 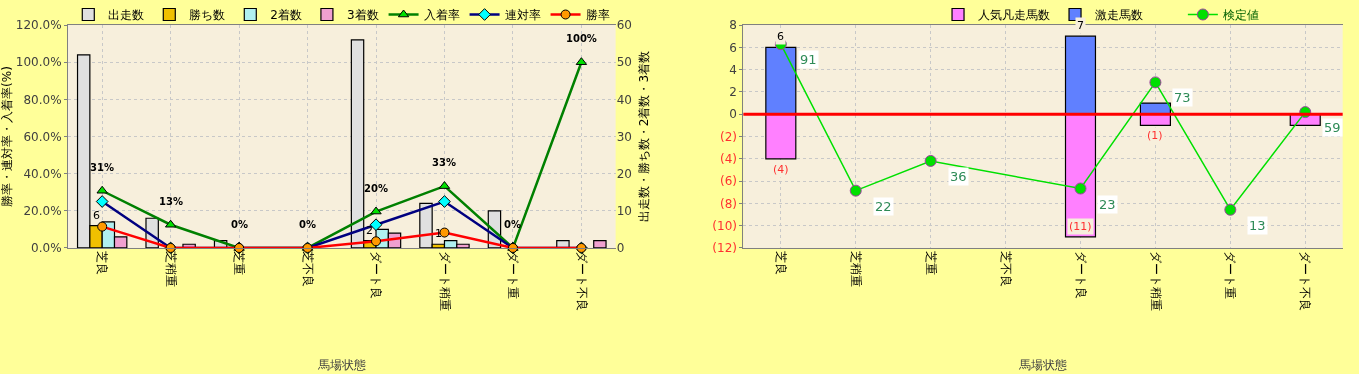 I want to click on data-label: 36, so click(x=958, y=176).